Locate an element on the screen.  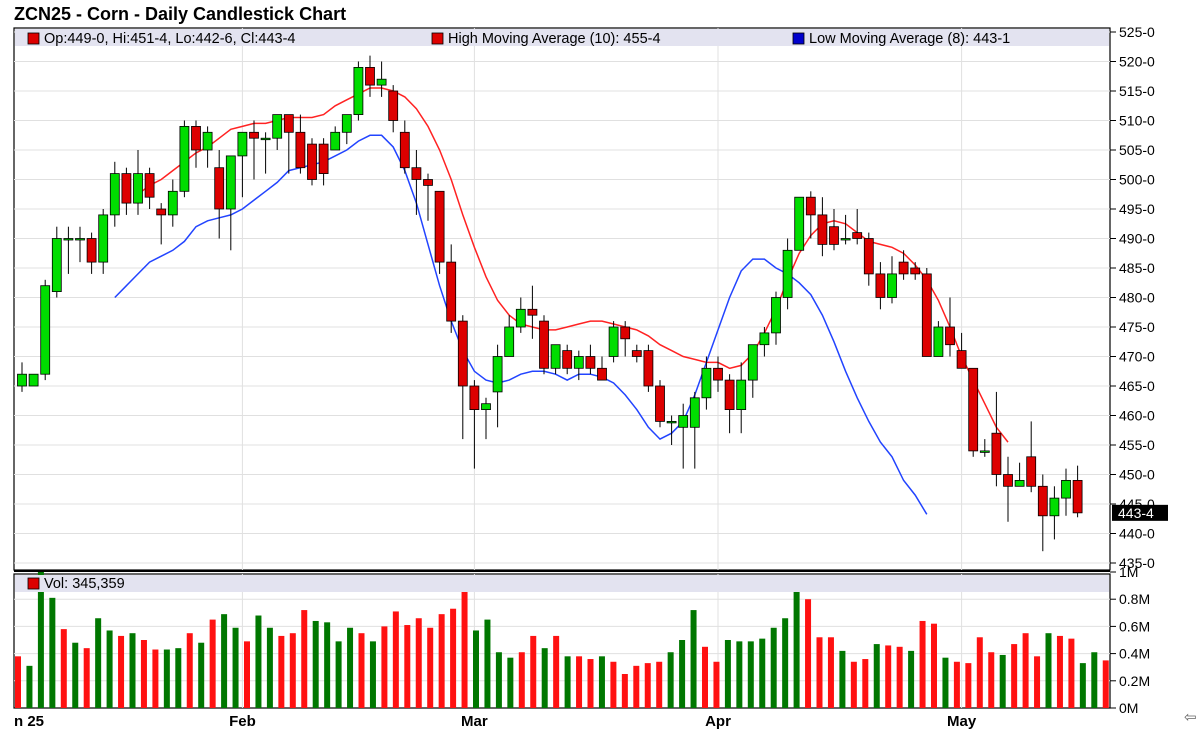
price-tick-label: 455-0 is located at coordinates (1137, 445).